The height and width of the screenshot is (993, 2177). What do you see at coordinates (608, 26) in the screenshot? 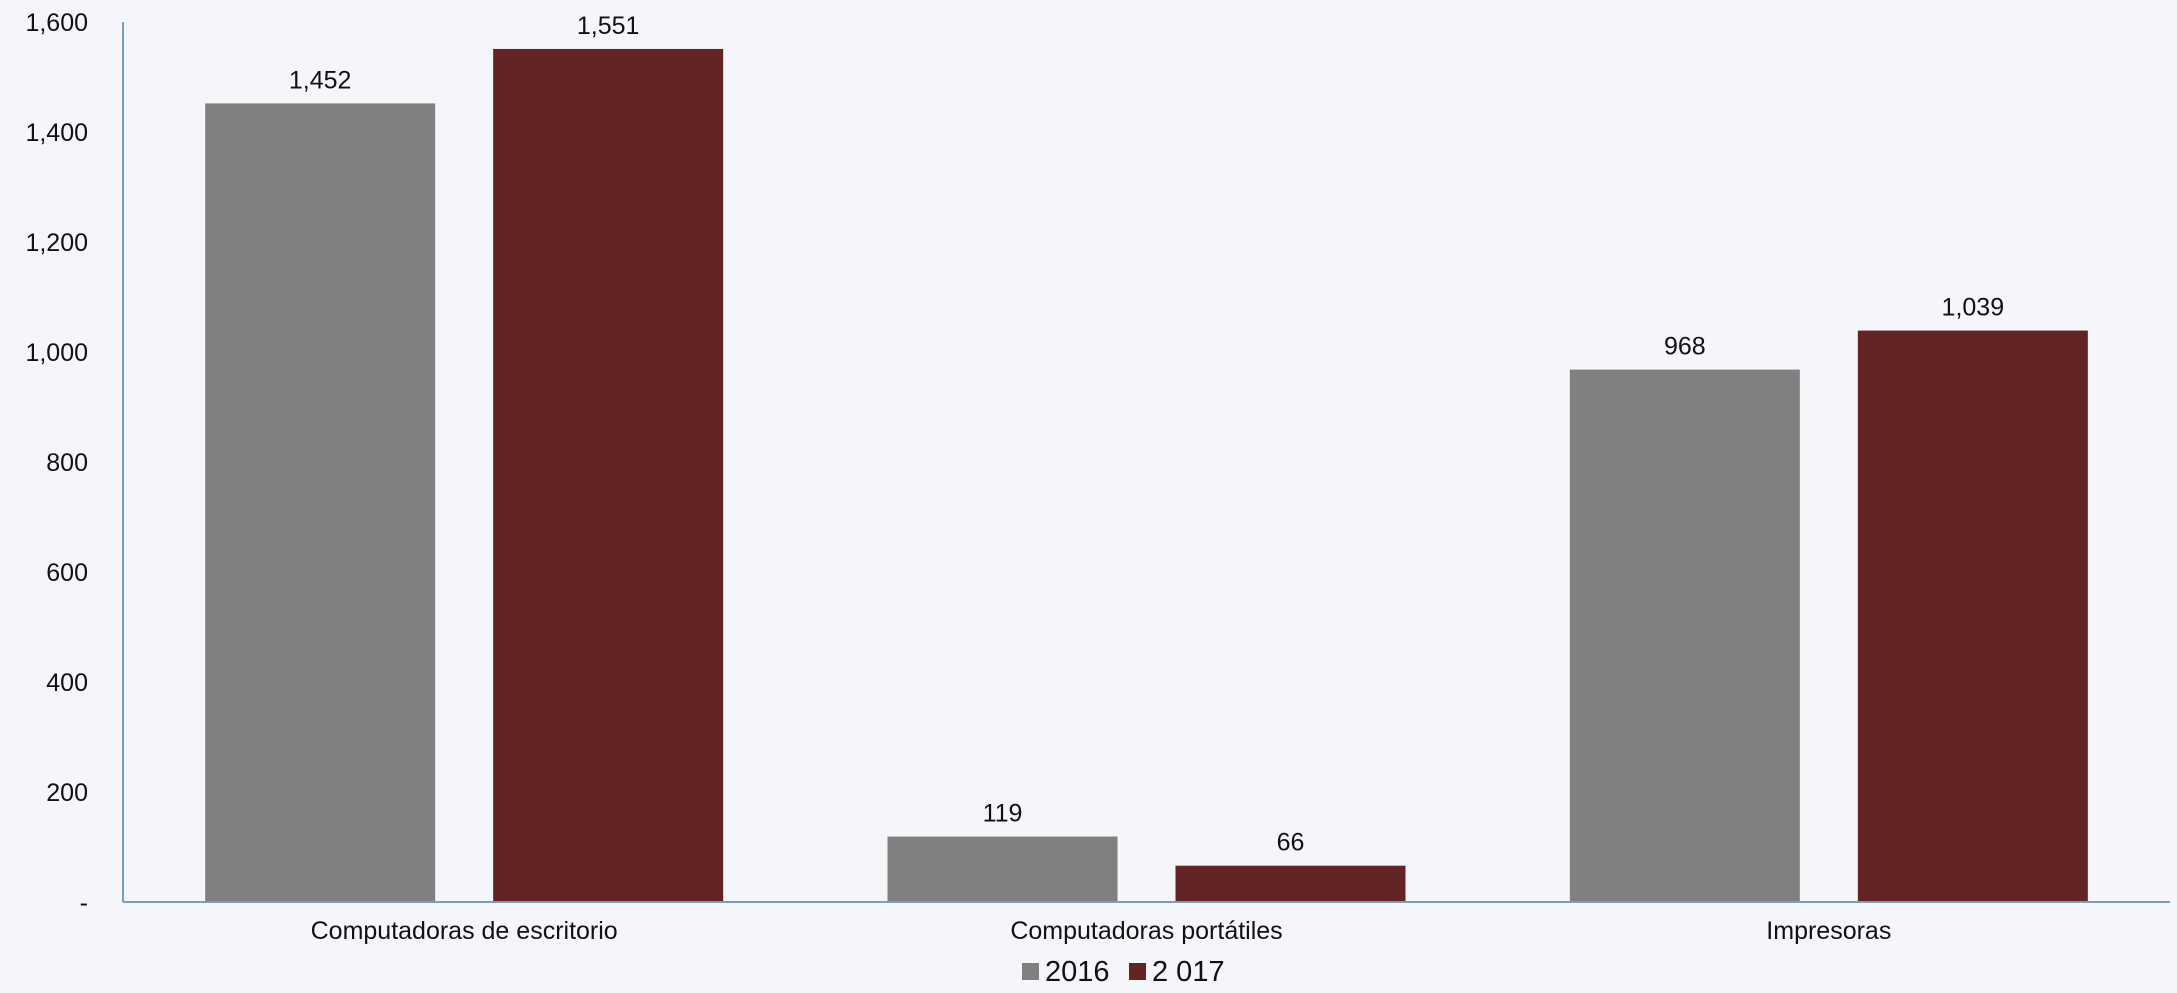
I see `data-label: 1,551` at bounding box center [608, 26].